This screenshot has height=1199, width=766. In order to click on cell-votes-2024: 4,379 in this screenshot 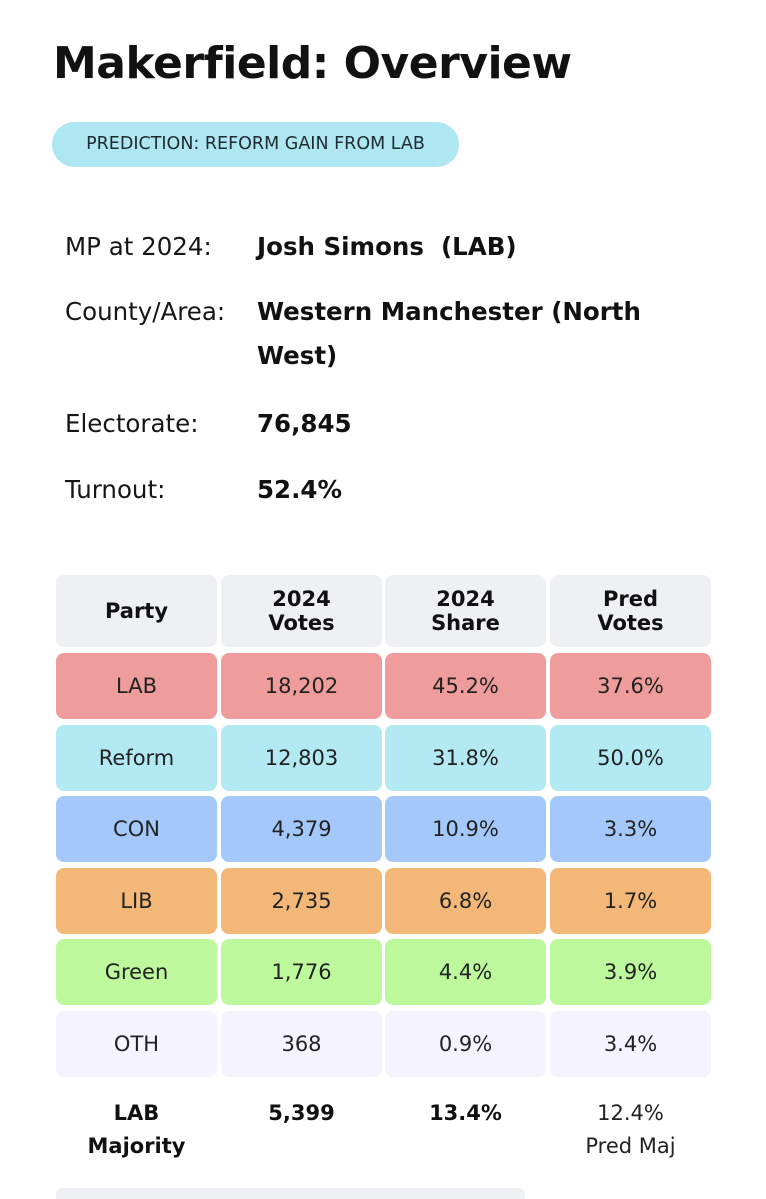, I will do `click(301, 829)`.